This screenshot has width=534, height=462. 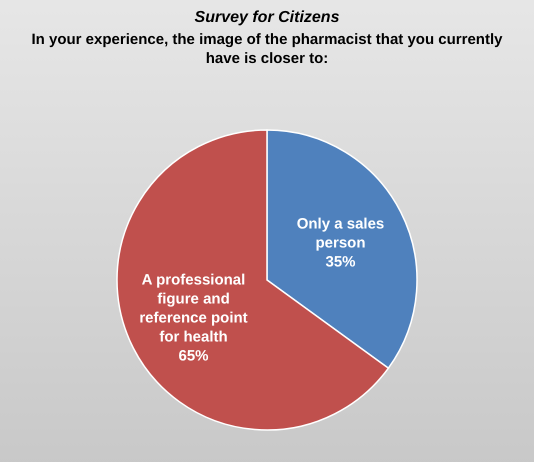 I want to click on data-label: 35%, so click(x=340, y=262).